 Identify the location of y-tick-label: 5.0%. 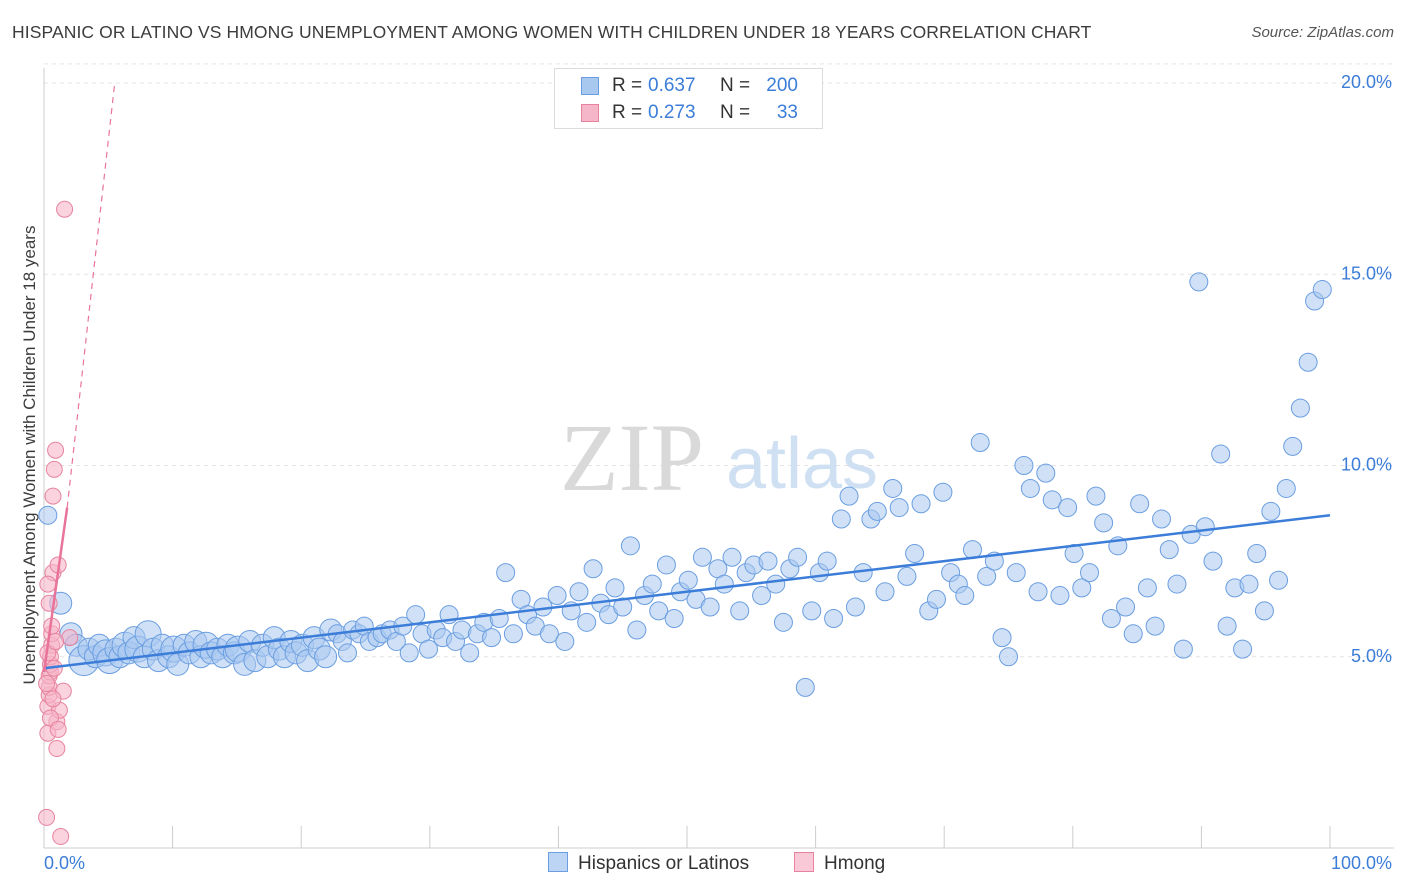
(1371, 656).